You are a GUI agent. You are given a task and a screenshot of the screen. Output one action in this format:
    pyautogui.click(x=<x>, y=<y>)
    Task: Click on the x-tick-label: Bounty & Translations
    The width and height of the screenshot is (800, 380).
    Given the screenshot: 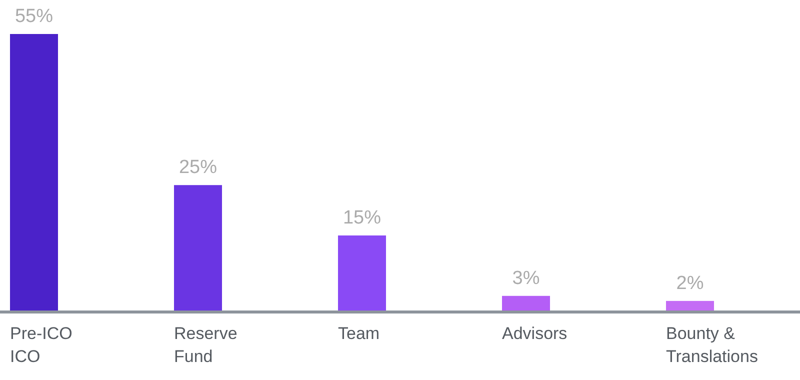 What is the action you would take?
    pyautogui.click(x=712, y=345)
    